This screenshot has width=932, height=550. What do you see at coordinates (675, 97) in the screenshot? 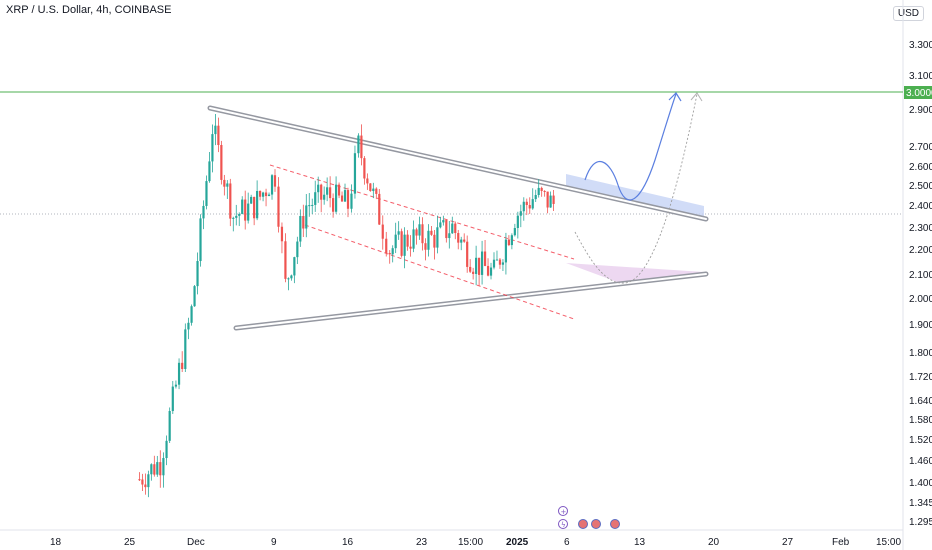
I see `bullish-projection-arrowhead` at bounding box center [675, 97].